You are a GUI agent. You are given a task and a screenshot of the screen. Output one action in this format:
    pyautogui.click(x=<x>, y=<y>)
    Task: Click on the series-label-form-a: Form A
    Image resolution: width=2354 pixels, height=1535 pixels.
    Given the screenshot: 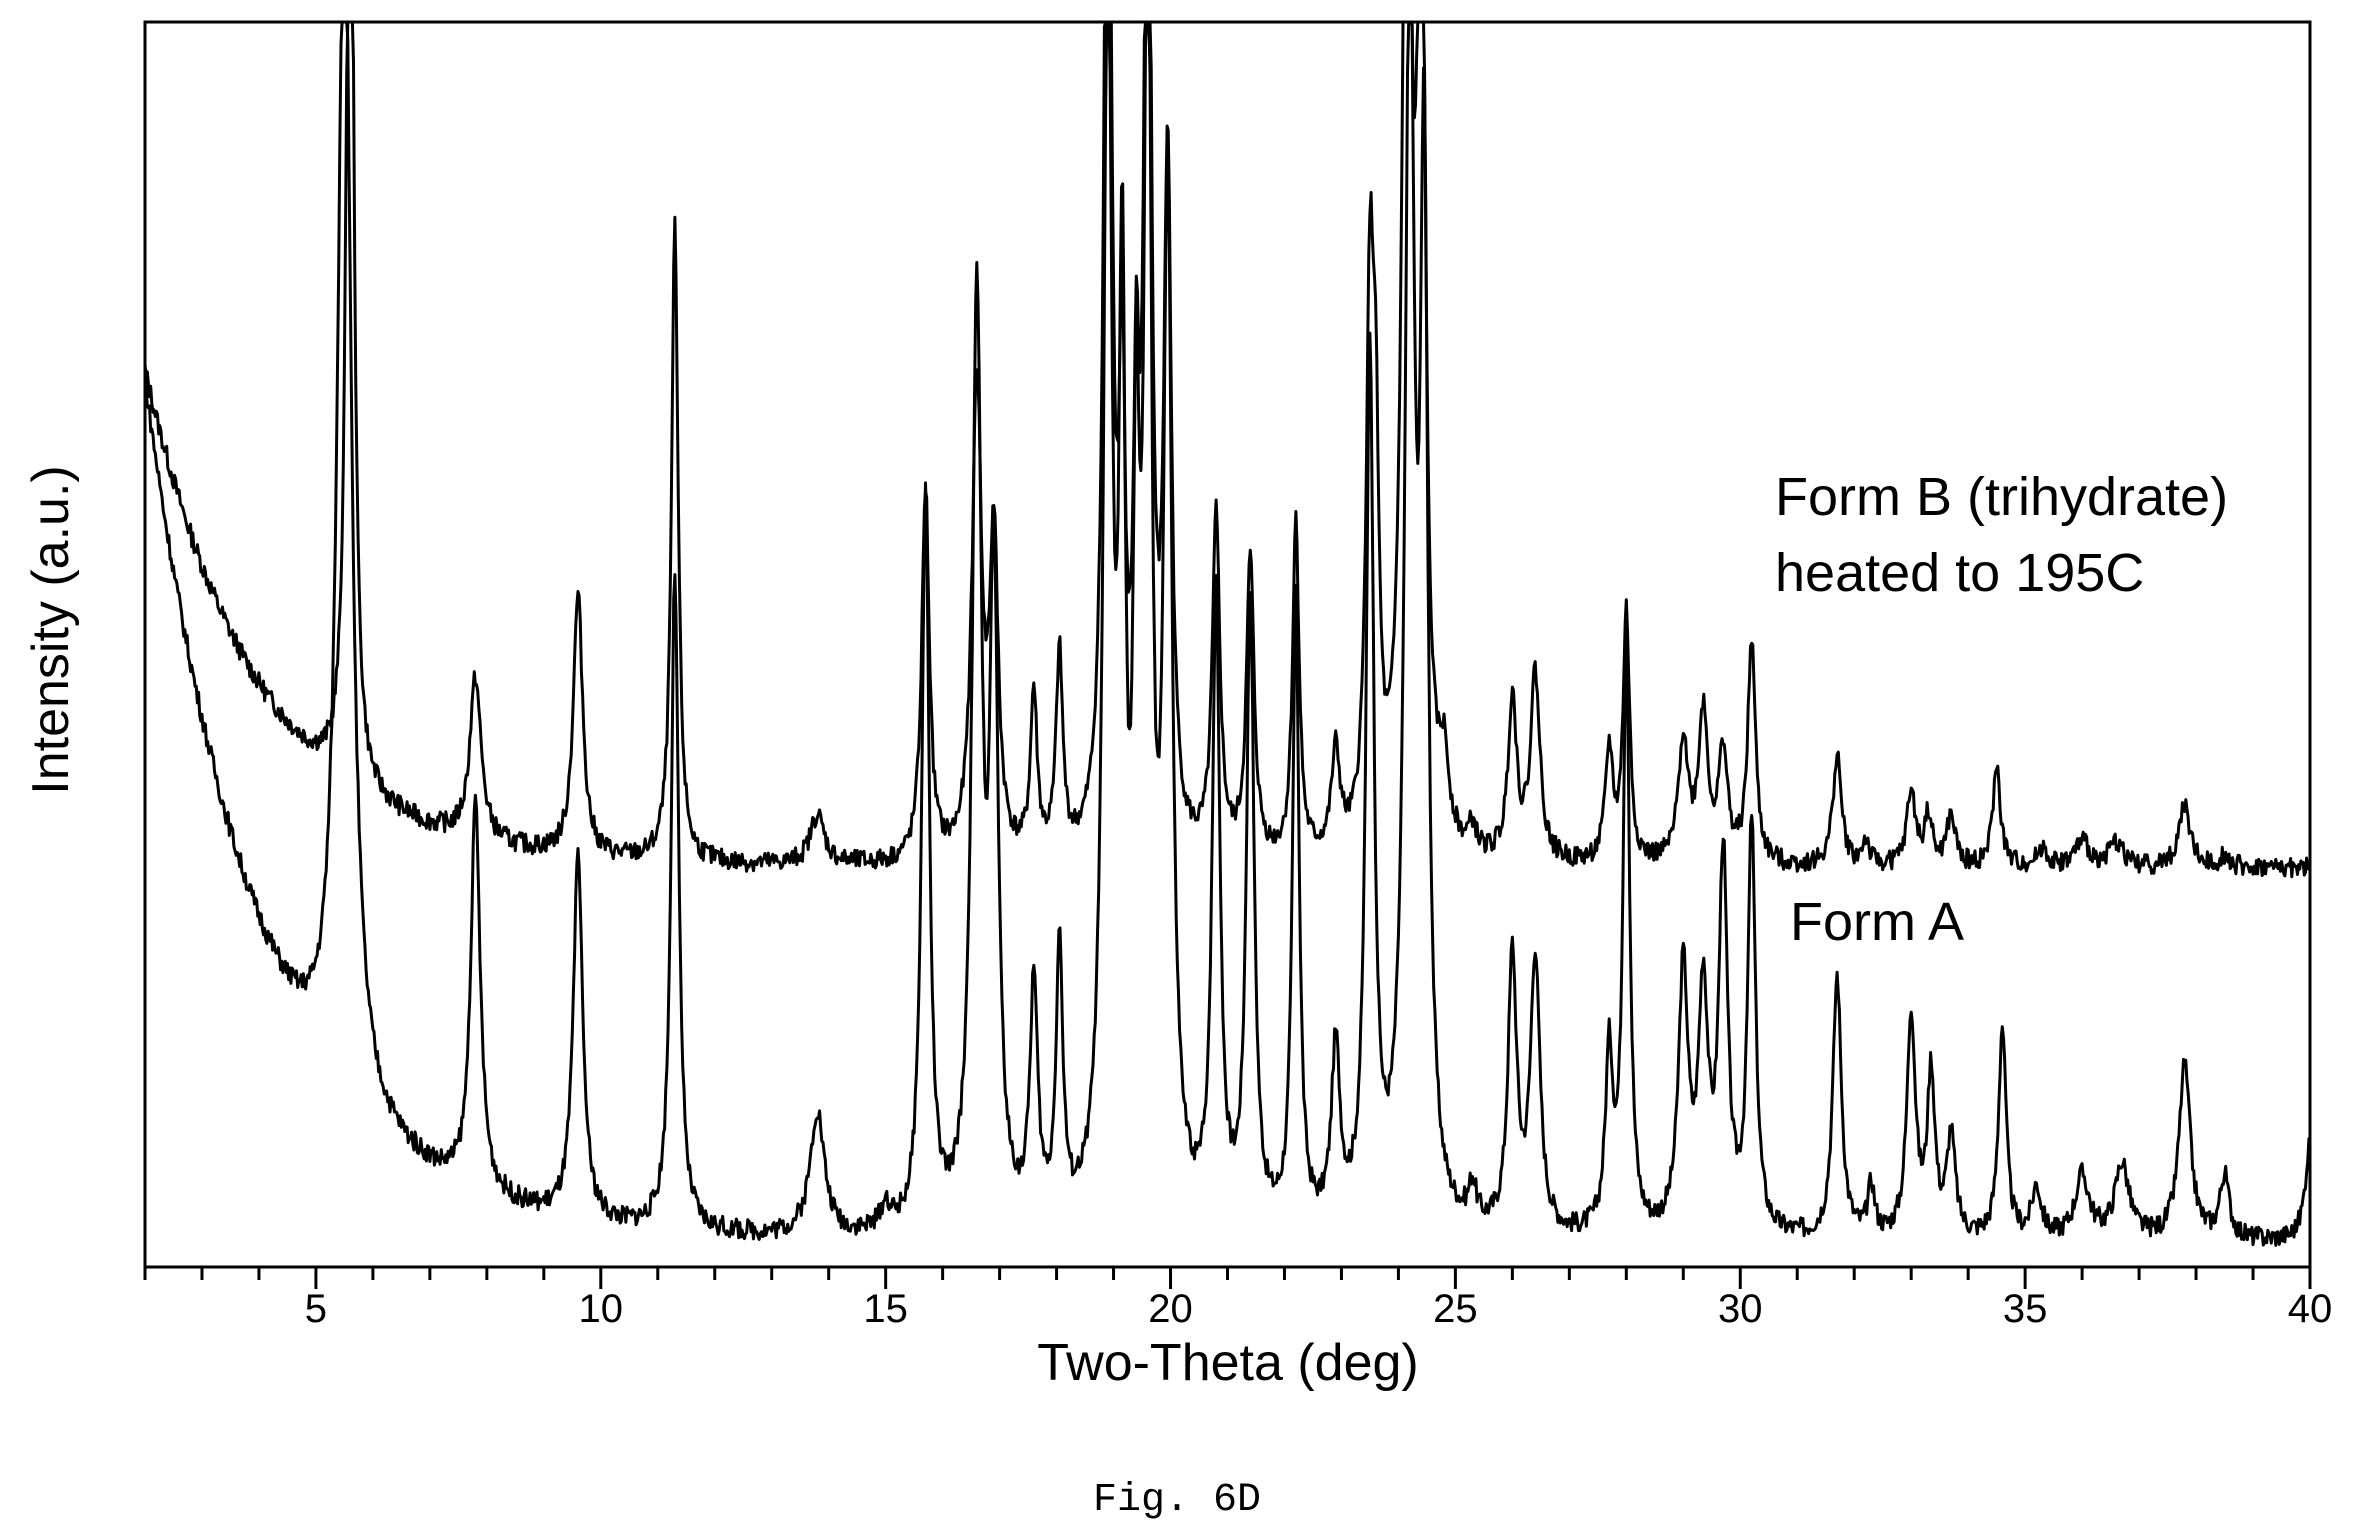 What is the action you would take?
    pyautogui.click(x=1877, y=922)
    